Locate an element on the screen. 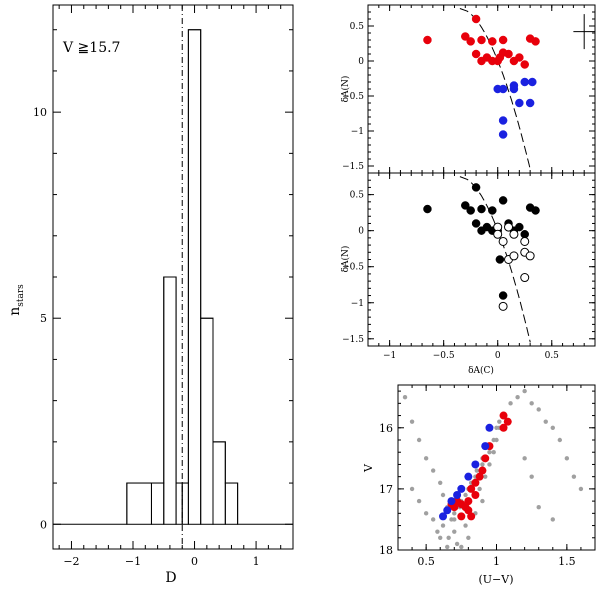 Image resolution: width=600 pixels, height=593 pixels. scatter-panel-top: δA(N) 0.5 0 −0.5 −1 −1.5 is located at coordinates (468, 89).